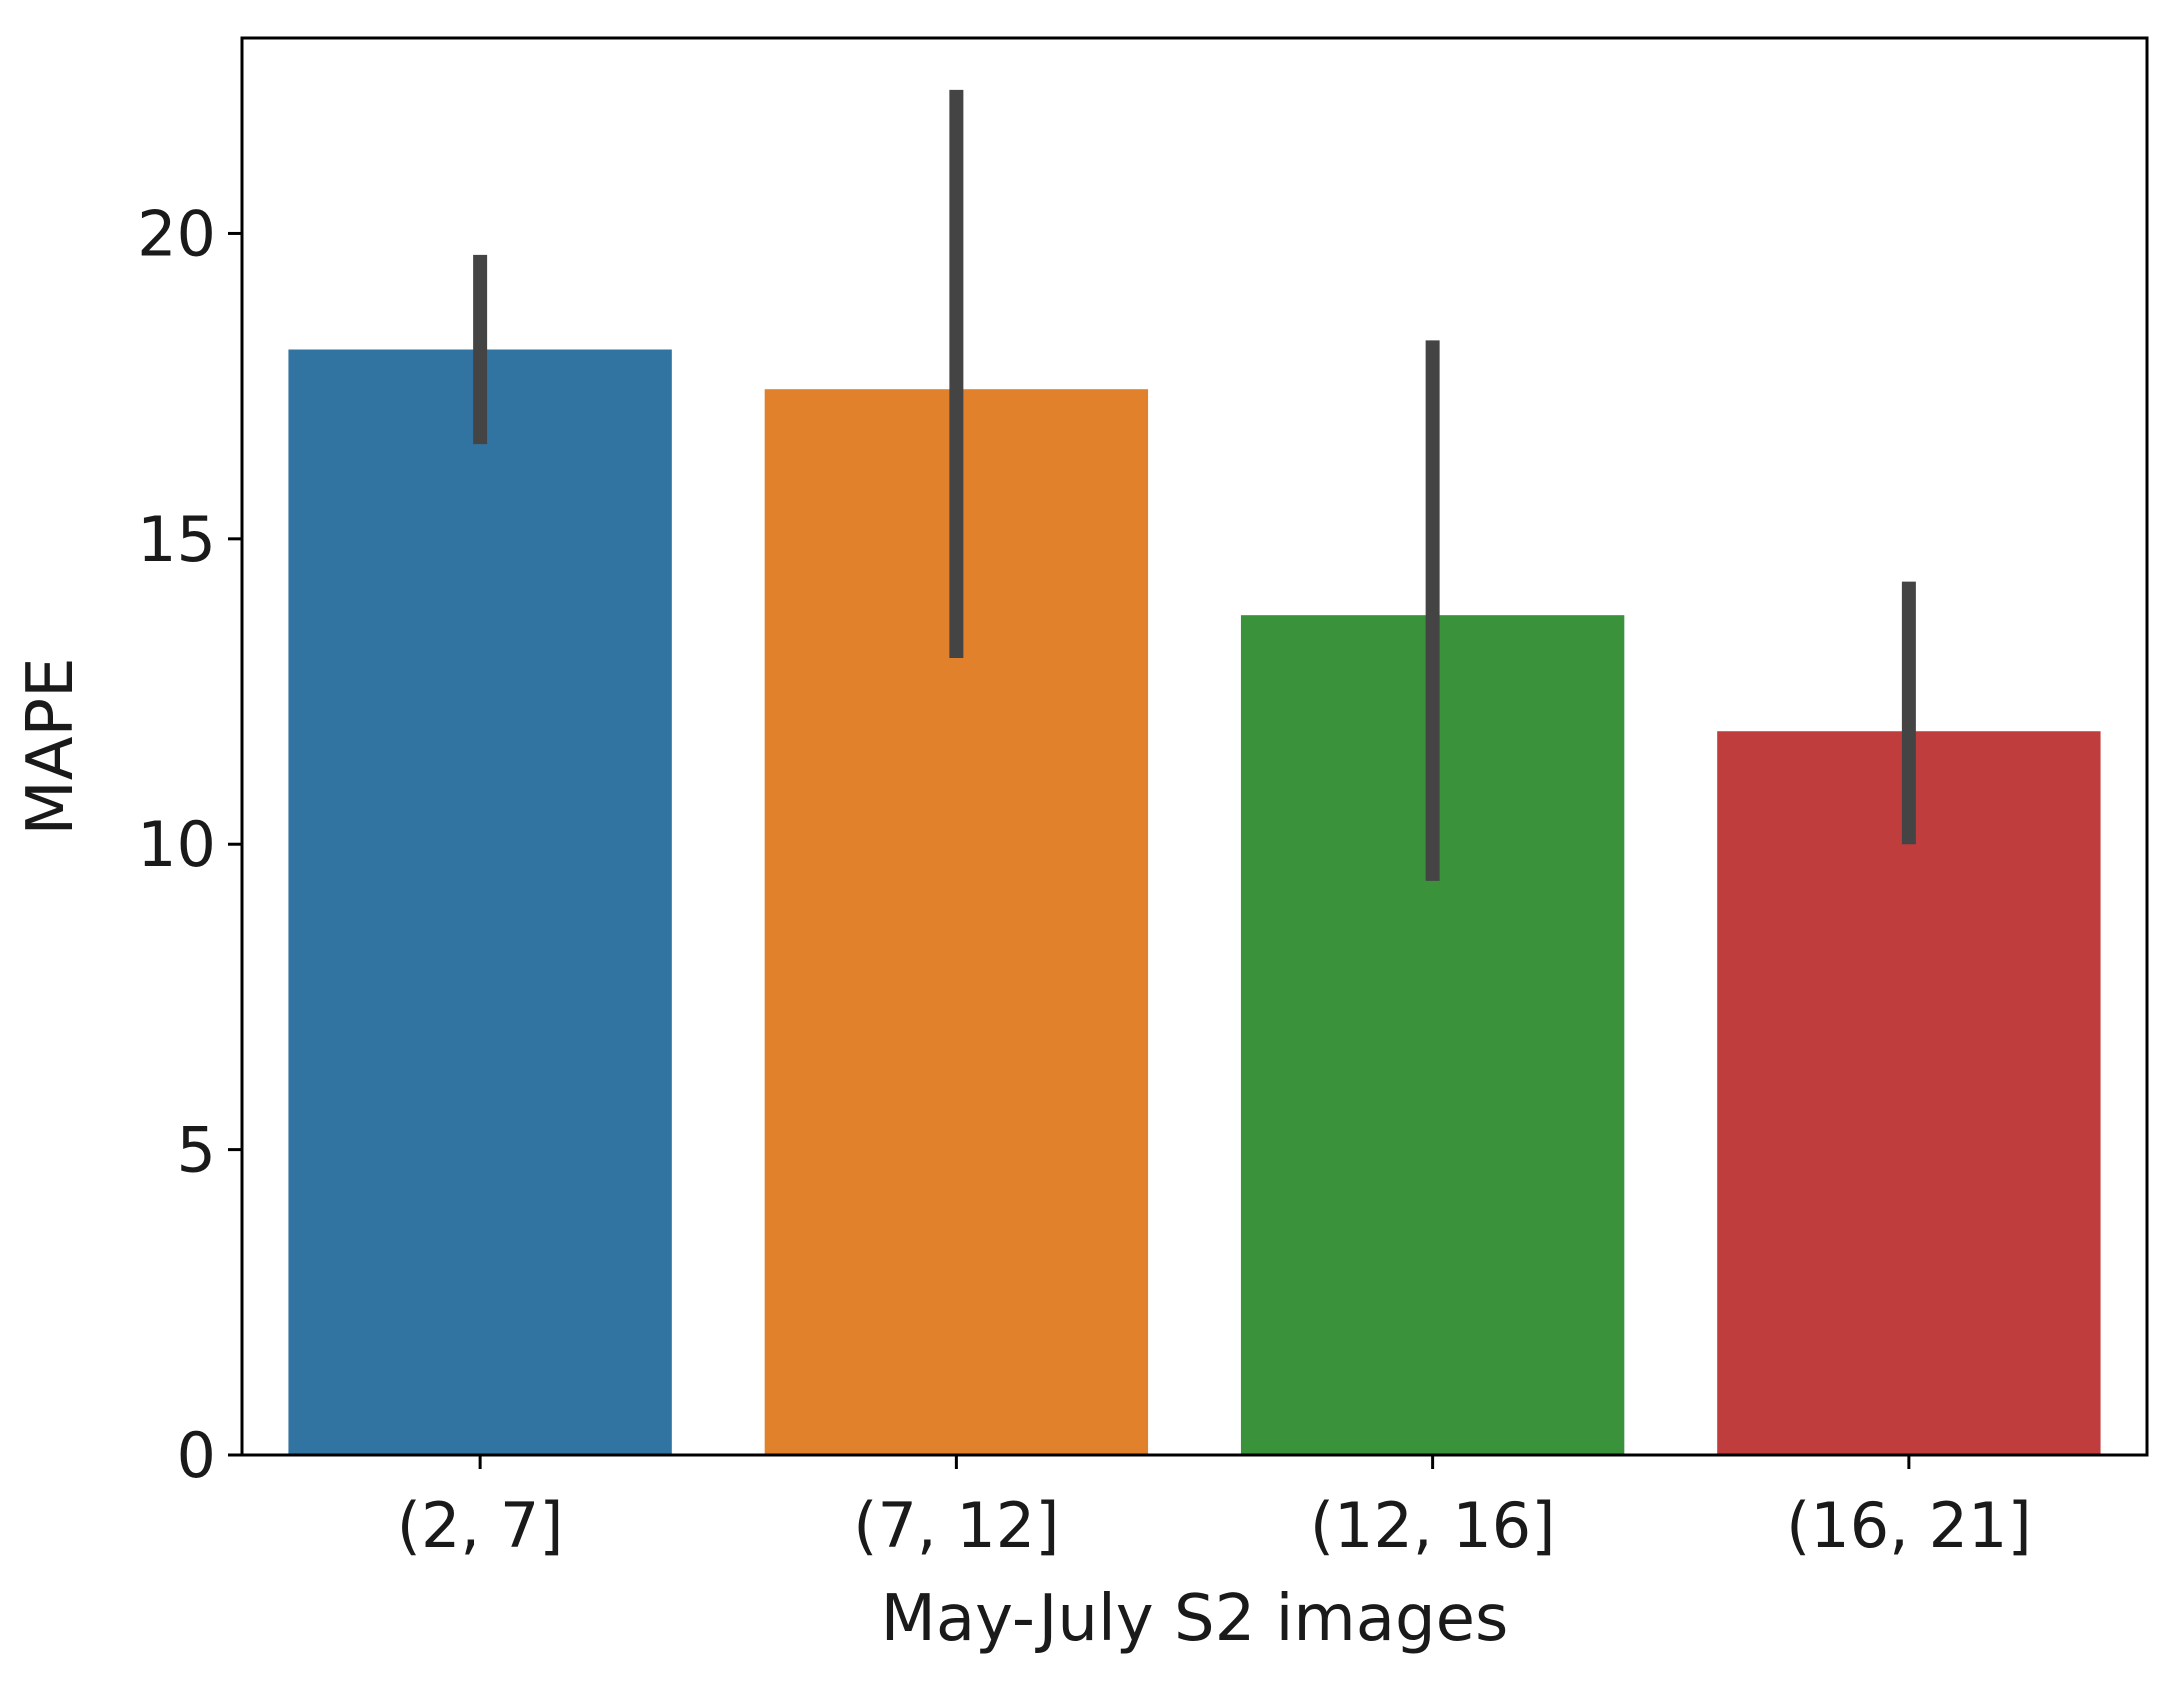 The height and width of the screenshot is (1682, 2169). What do you see at coordinates (51, 746) in the screenshot?
I see `y-axis-label: MAPE` at bounding box center [51, 746].